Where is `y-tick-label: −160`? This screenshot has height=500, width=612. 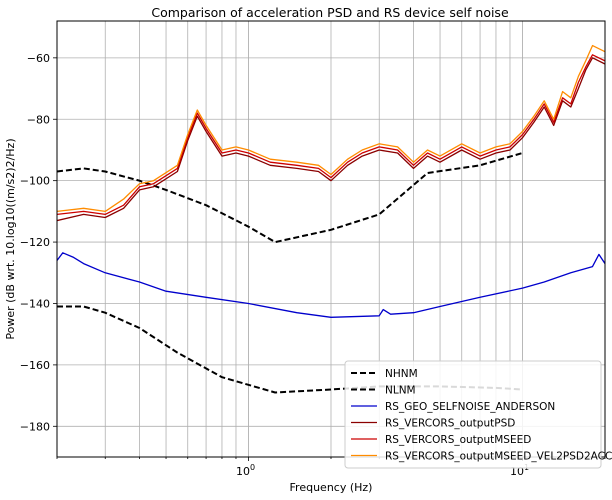
y-tick-label: −160 is located at coordinates (35, 365).